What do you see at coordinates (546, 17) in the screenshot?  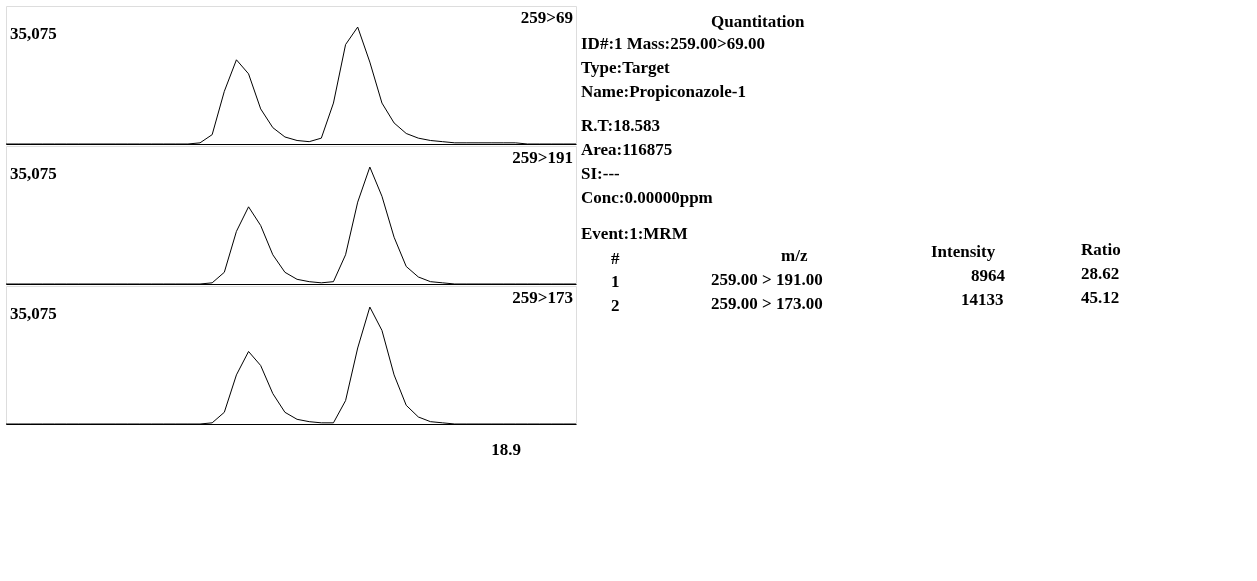 I see `text: 259>69` at bounding box center [546, 17].